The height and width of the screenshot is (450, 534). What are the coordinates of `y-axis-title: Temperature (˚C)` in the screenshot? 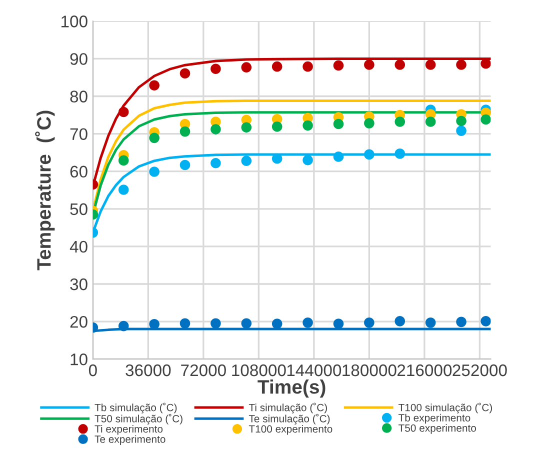 It's located at (45, 190).